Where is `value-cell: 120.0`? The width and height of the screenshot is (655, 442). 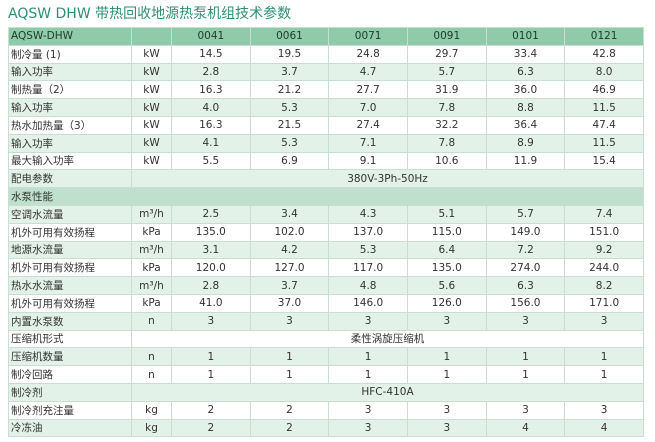
value-cell: 120.0 is located at coordinates (211, 268).